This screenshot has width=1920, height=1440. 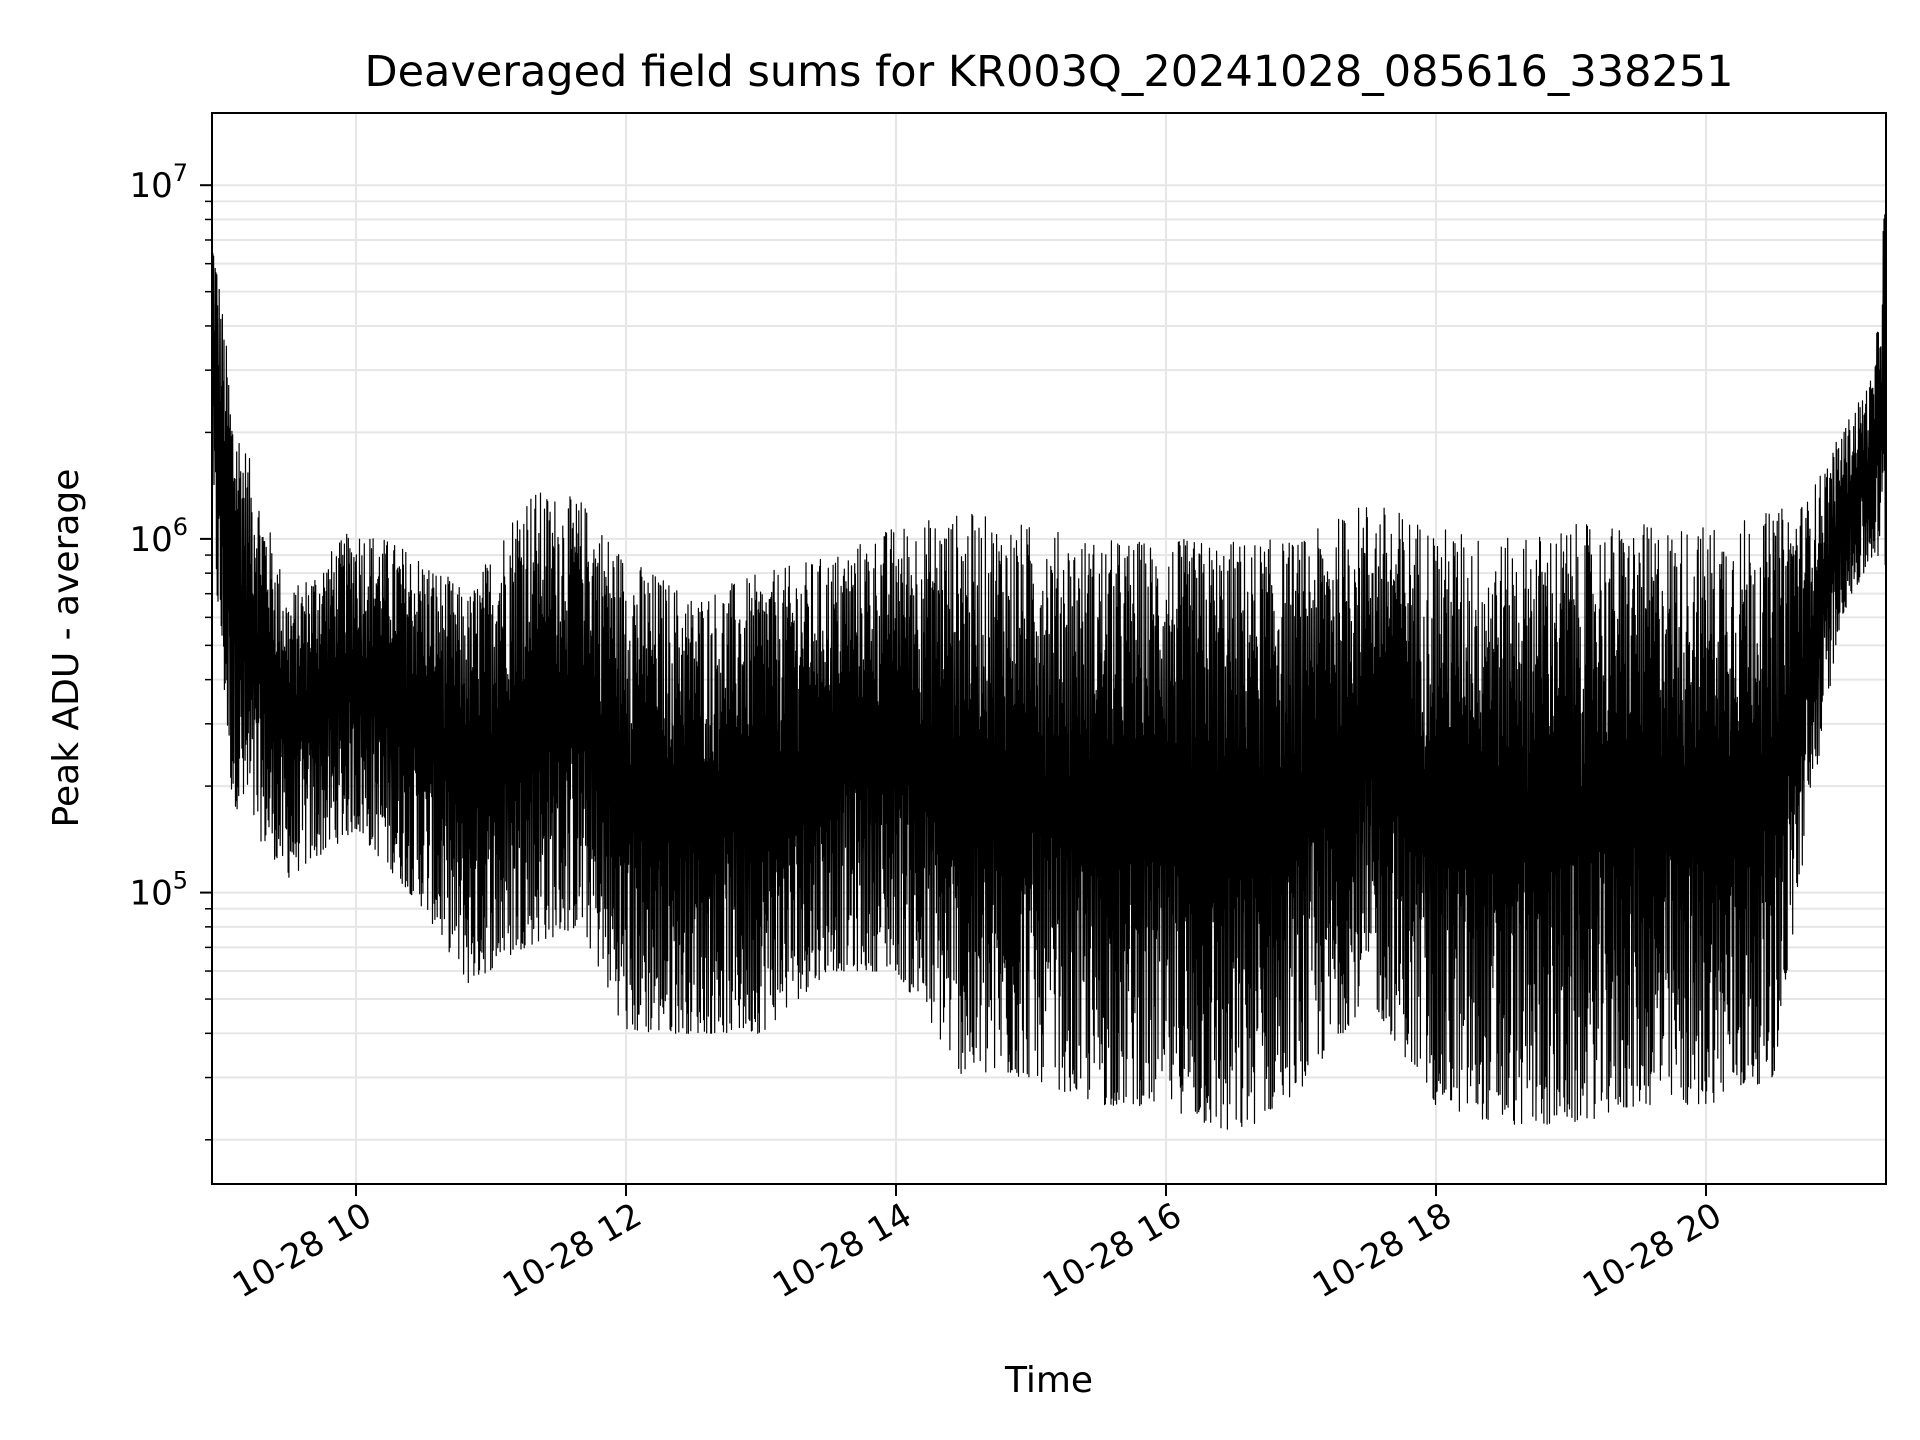 What do you see at coordinates (158, 182) in the screenshot?
I see `y-tick-label: 10⁷` at bounding box center [158, 182].